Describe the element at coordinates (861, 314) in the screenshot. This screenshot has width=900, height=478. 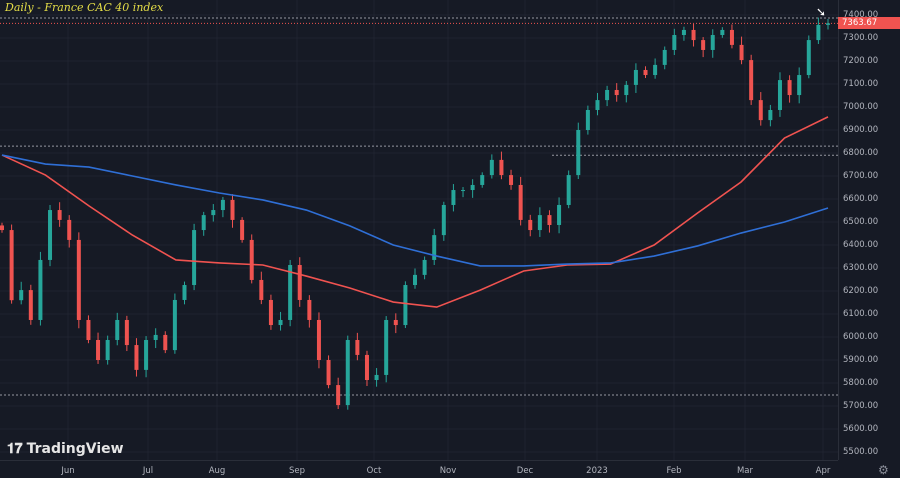
I see `price-tick-label: 6100.00` at that location.